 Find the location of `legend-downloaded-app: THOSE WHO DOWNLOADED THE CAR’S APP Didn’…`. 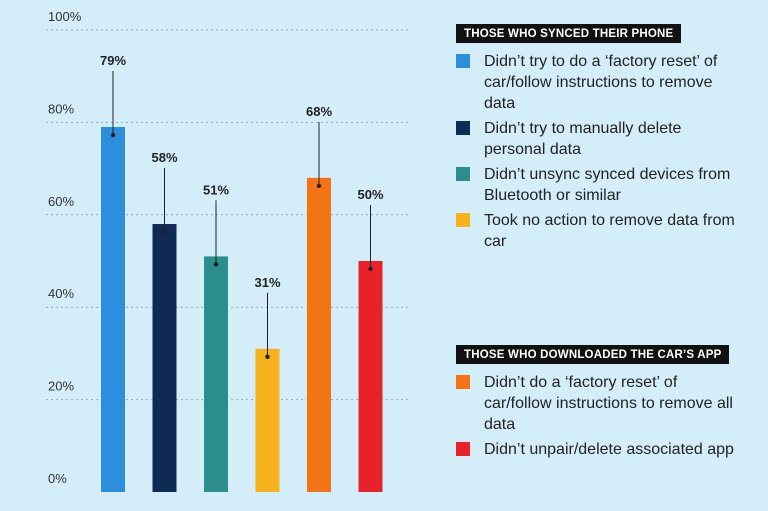

legend-downloaded-app: THOSE WHO DOWNLOADED THE CAR’S APP Didn’… is located at coordinates (606, 404).